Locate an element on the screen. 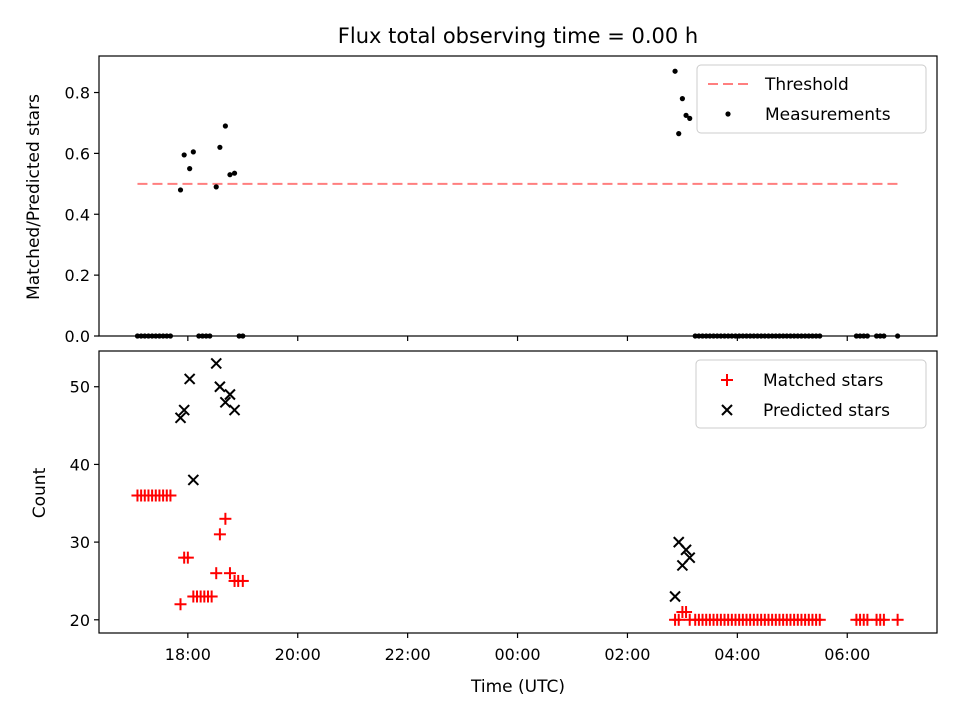  x-tick-label: 00:00 is located at coordinates (517, 654).